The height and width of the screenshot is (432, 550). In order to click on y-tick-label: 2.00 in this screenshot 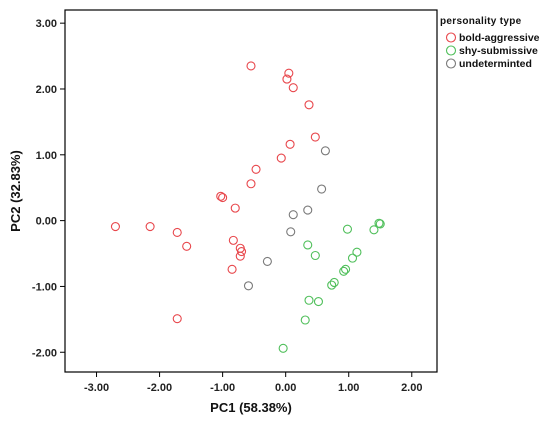, I will do `click(46, 90)`.